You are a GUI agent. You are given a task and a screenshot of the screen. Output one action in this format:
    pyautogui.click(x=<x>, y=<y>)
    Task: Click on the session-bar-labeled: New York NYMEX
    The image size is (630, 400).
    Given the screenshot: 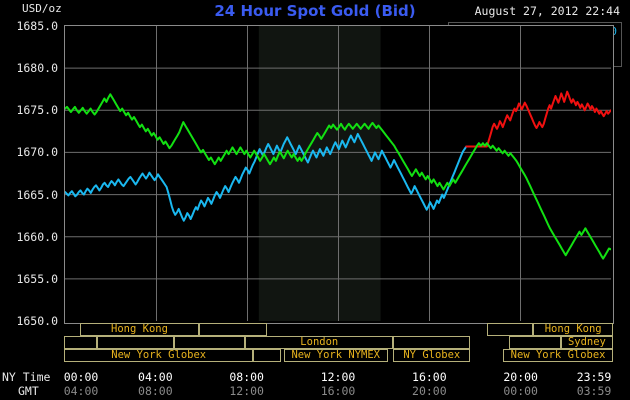 What is the action you would take?
    pyautogui.click(x=335, y=355)
    